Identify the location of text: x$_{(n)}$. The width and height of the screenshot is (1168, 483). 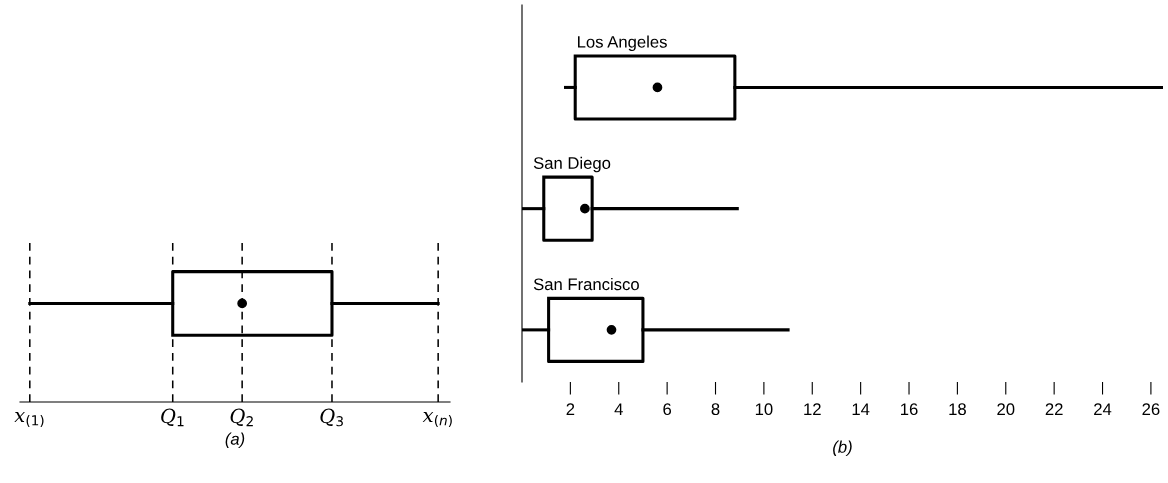
(437, 420).